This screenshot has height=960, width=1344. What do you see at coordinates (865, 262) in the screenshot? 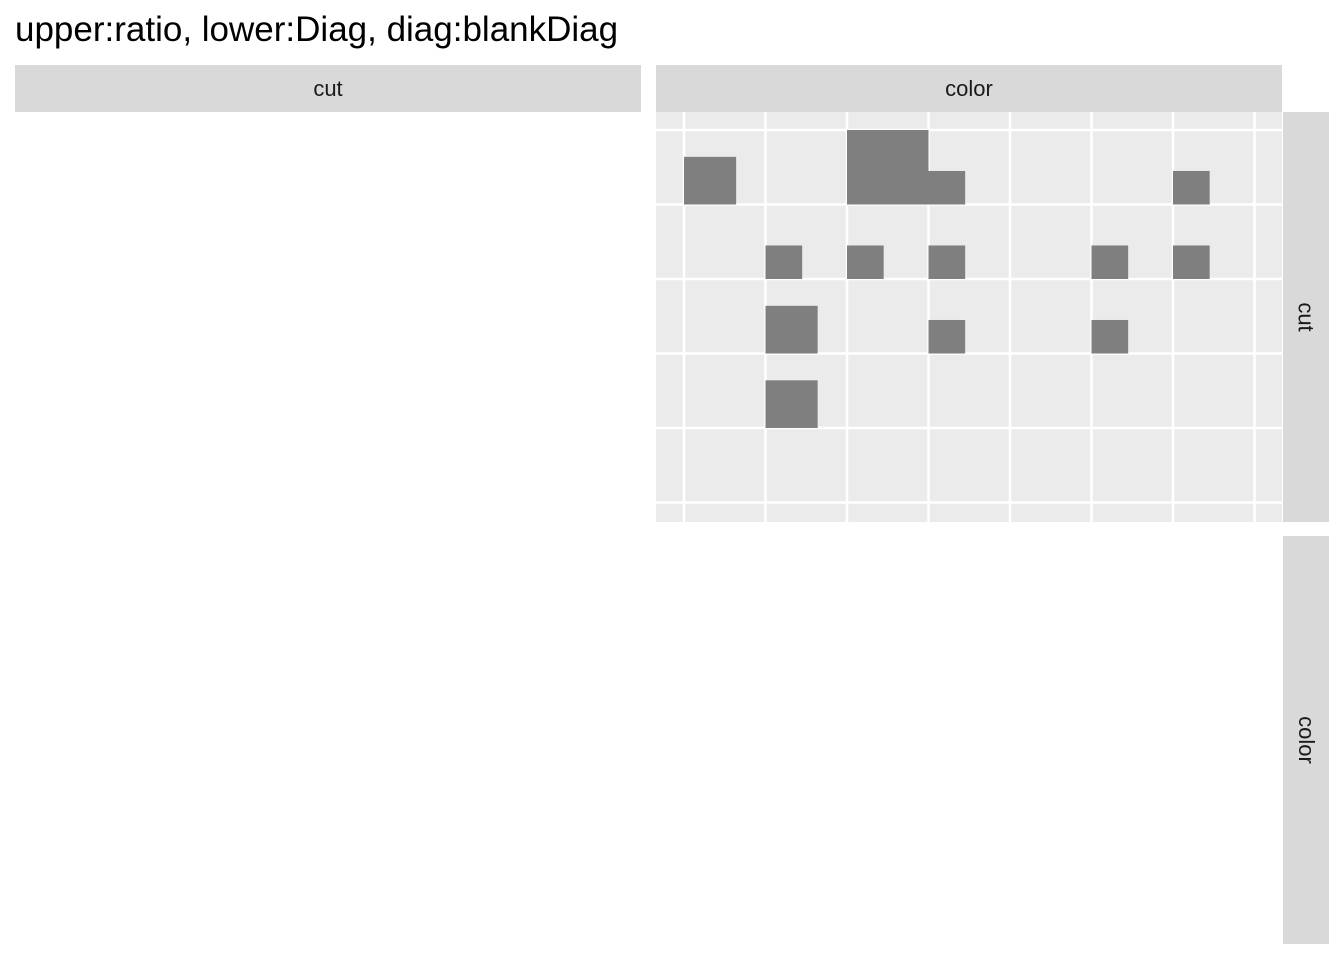
I see `ratio-tile-good-f` at bounding box center [865, 262].